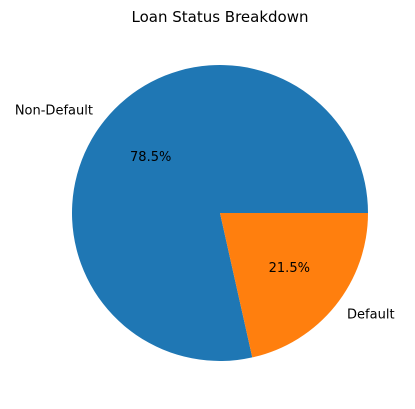 The height and width of the screenshot is (409, 415). What do you see at coordinates (150, 157) in the screenshot?
I see `pie-pct-label-non-default: 78.5%` at bounding box center [150, 157].